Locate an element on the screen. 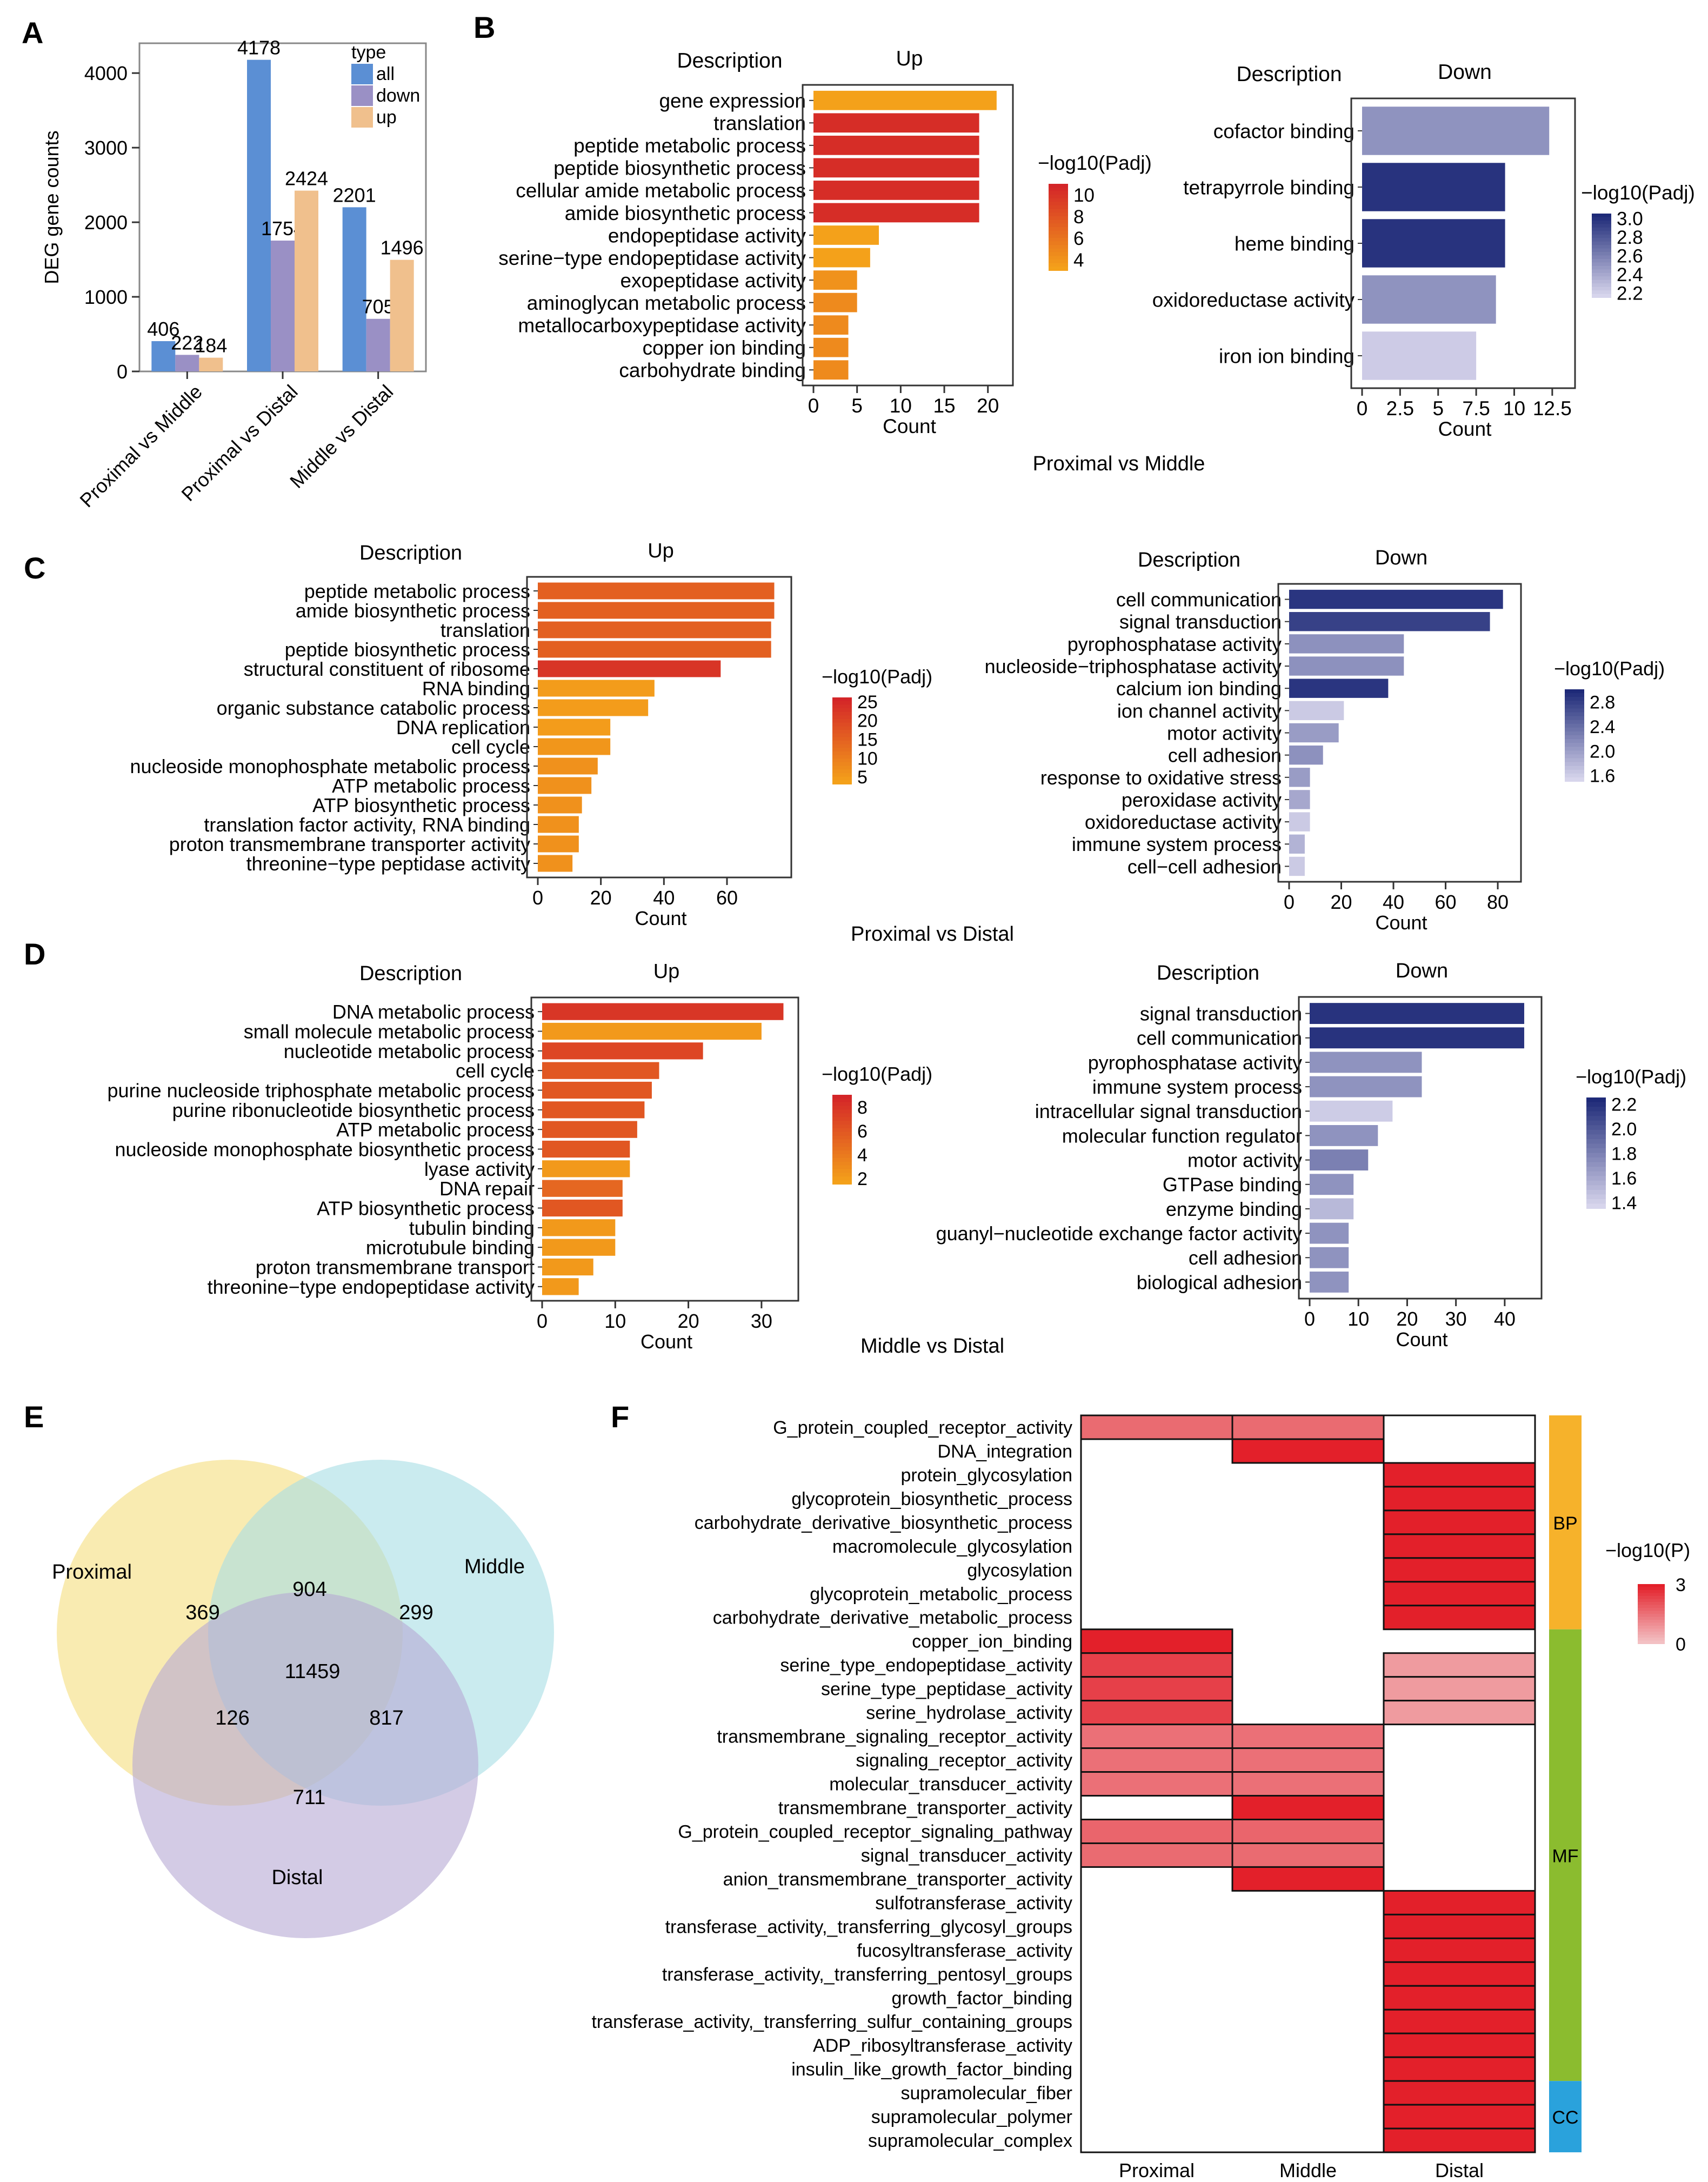 Image resolution: width=1708 pixels, height=2182 pixels. category-label: heme binding is located at coordinates (1295, 243).